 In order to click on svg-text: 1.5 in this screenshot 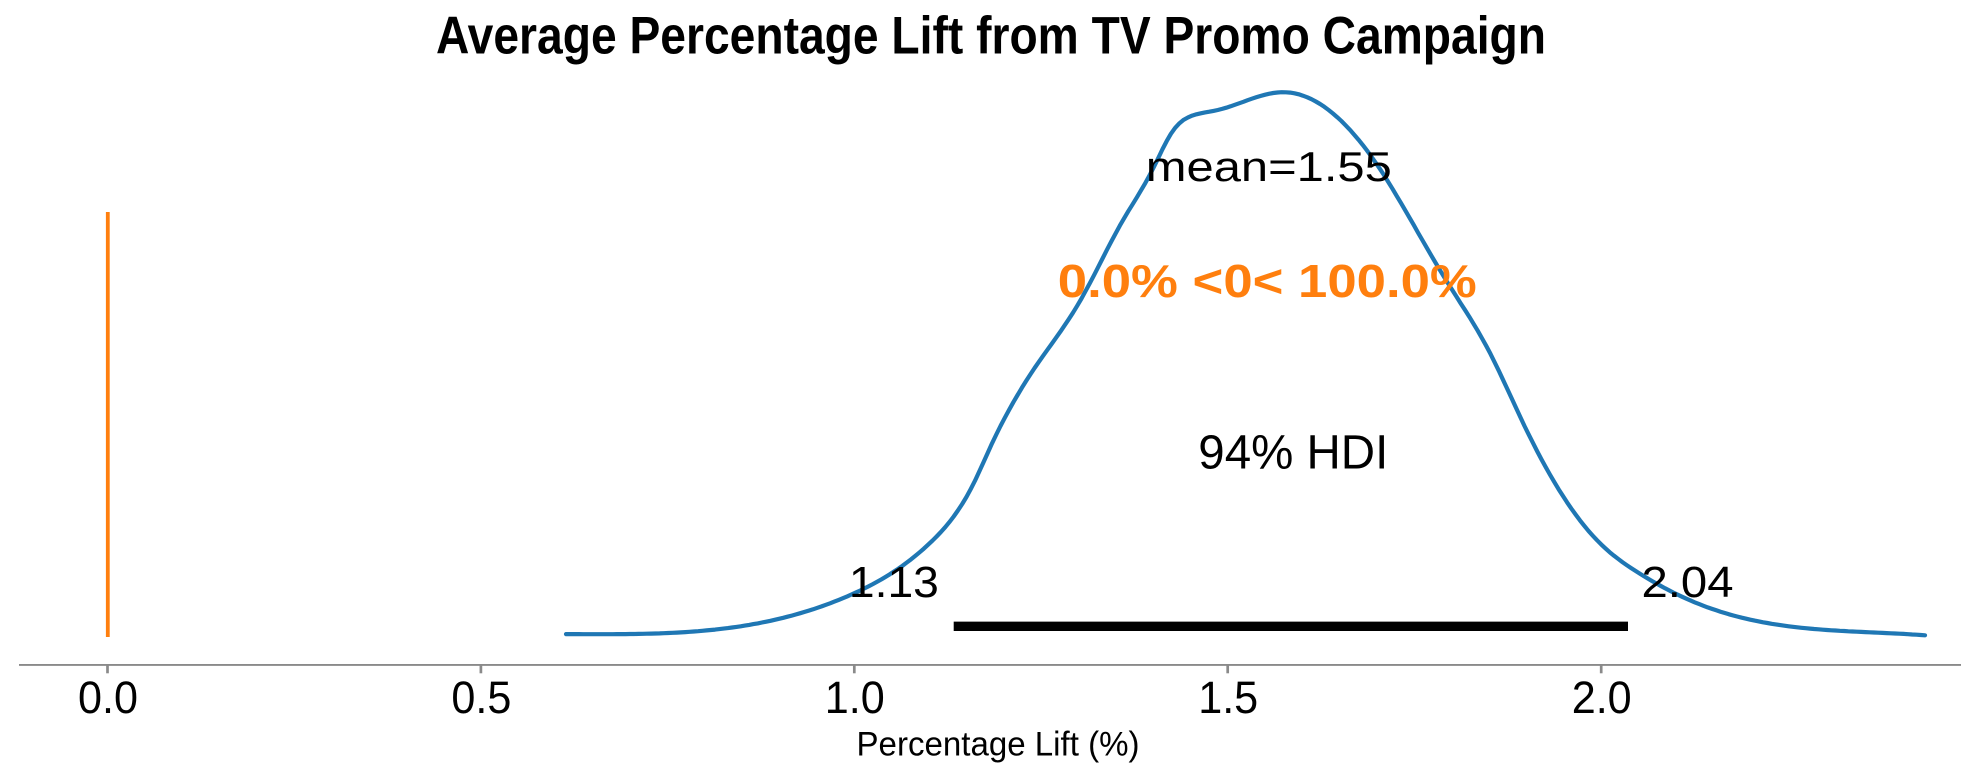, I will do `click(1228, 697)`.